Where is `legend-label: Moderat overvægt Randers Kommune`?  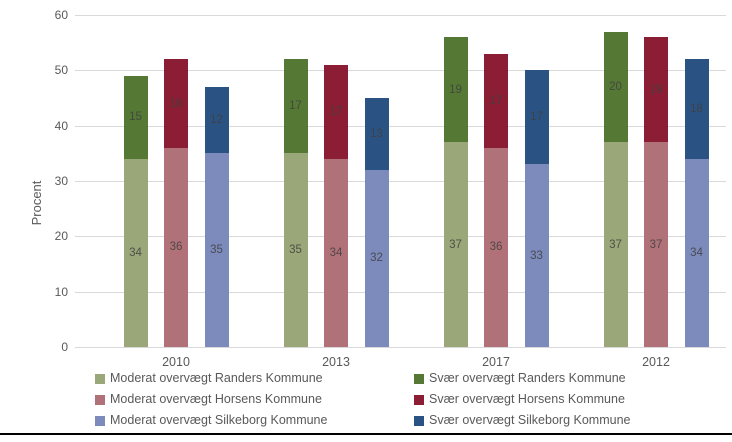
legend-label: Moderat overvægt Randers Kommune is located at coordinates (216, 378).